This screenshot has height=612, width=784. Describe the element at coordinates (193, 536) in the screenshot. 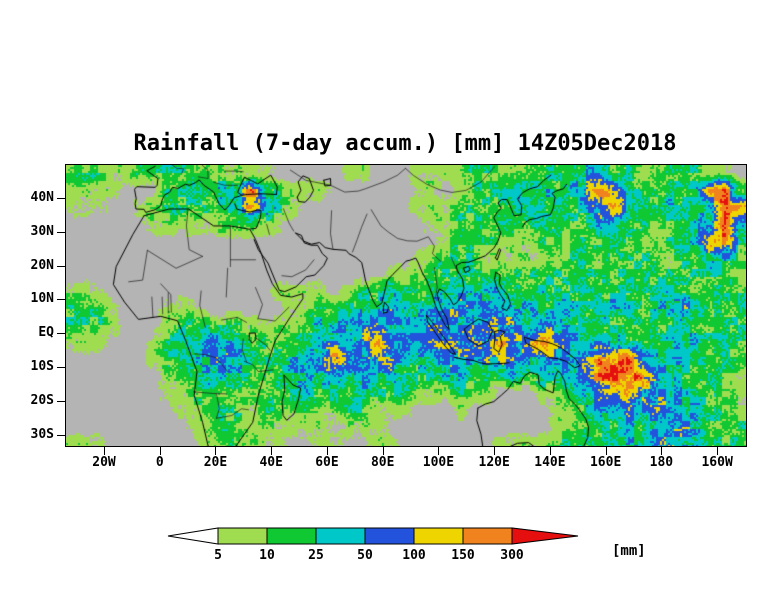

I see `colorbar-left-arrow` at that location.